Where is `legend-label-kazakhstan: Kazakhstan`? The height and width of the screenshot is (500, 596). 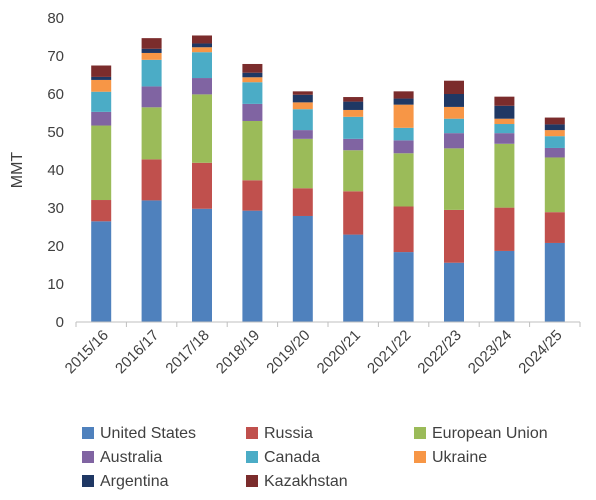 legend-label-kazakhstan: Kazakhstan is located at coordinates (306, 481).